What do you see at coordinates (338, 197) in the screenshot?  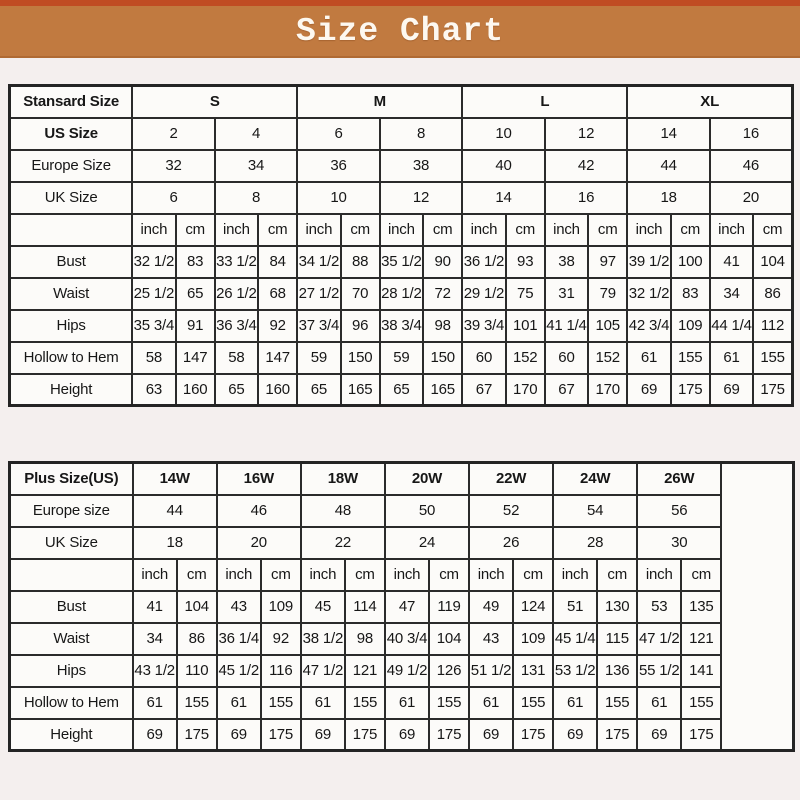 I see `size-value-cell: 10` at bounding box center [338, 197].